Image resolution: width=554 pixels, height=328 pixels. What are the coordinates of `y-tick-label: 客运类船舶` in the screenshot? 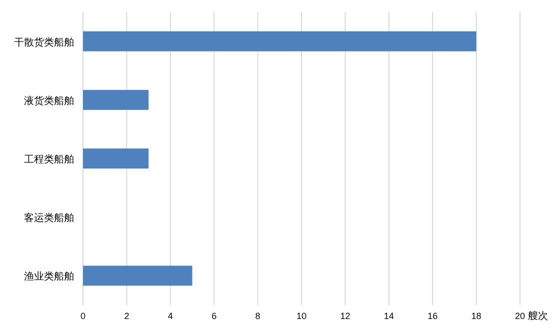 It's located at (49, 218).